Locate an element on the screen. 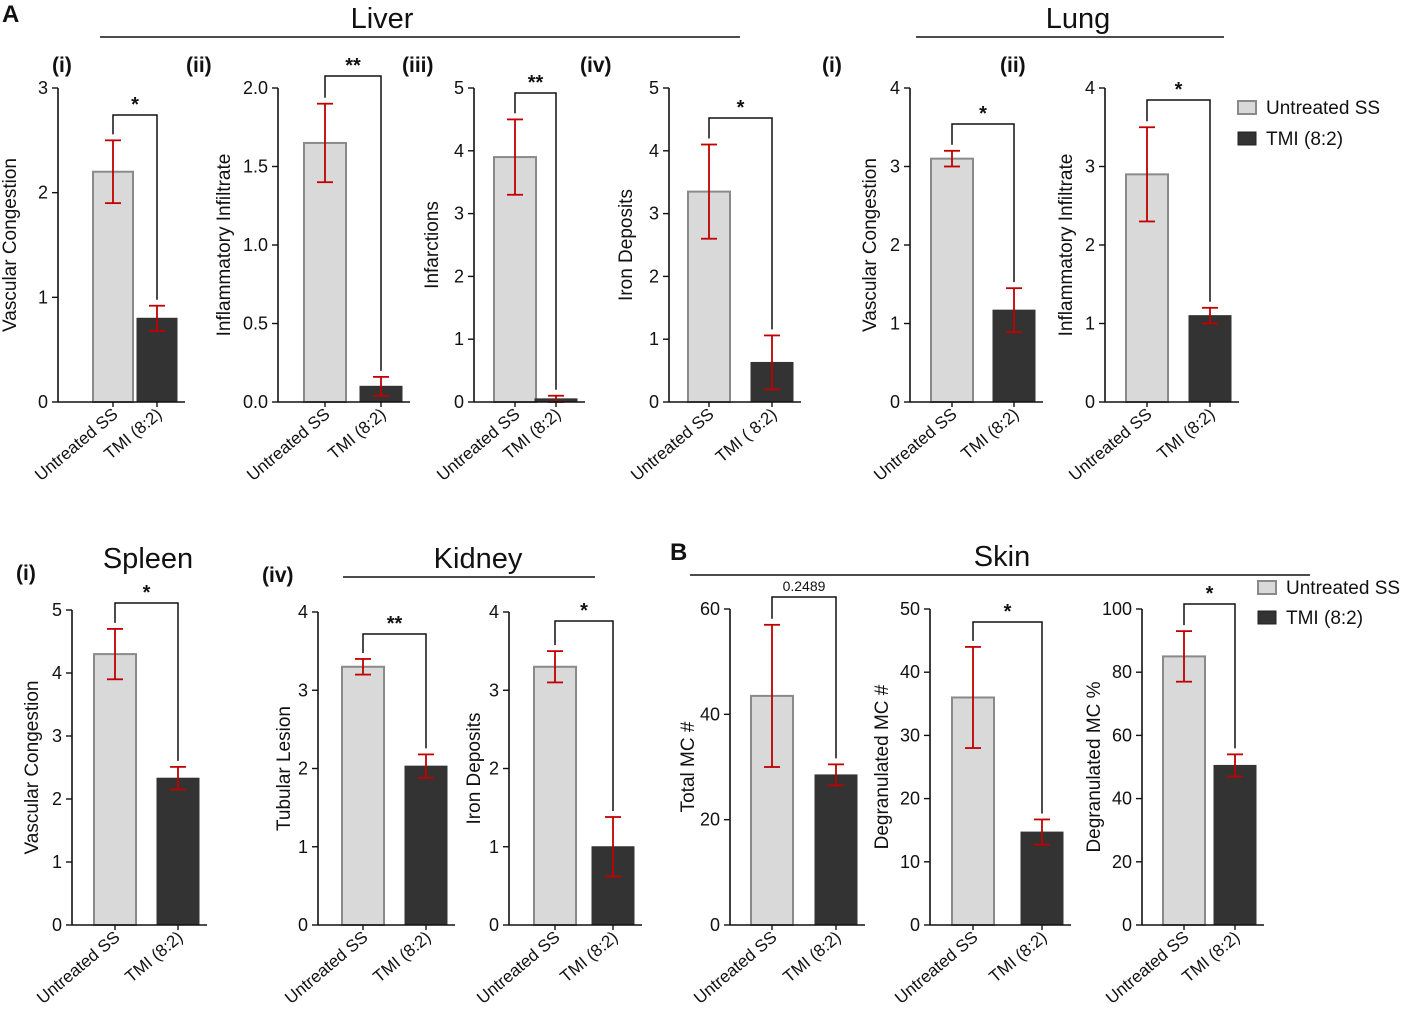  legend-a-swatch-untreated is located at coordinates (1247, 107).